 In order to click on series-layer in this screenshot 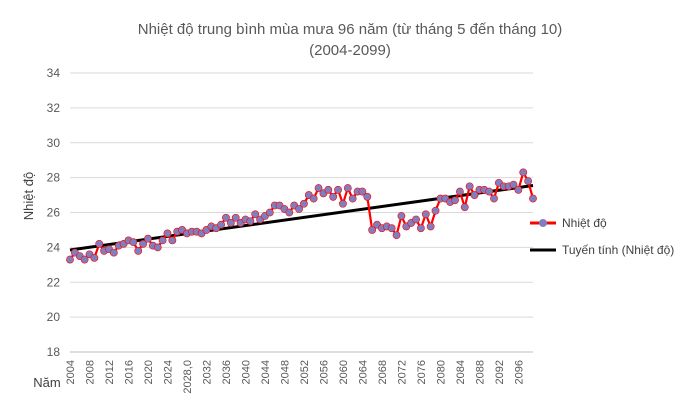, I will do `click(302, 216)`.